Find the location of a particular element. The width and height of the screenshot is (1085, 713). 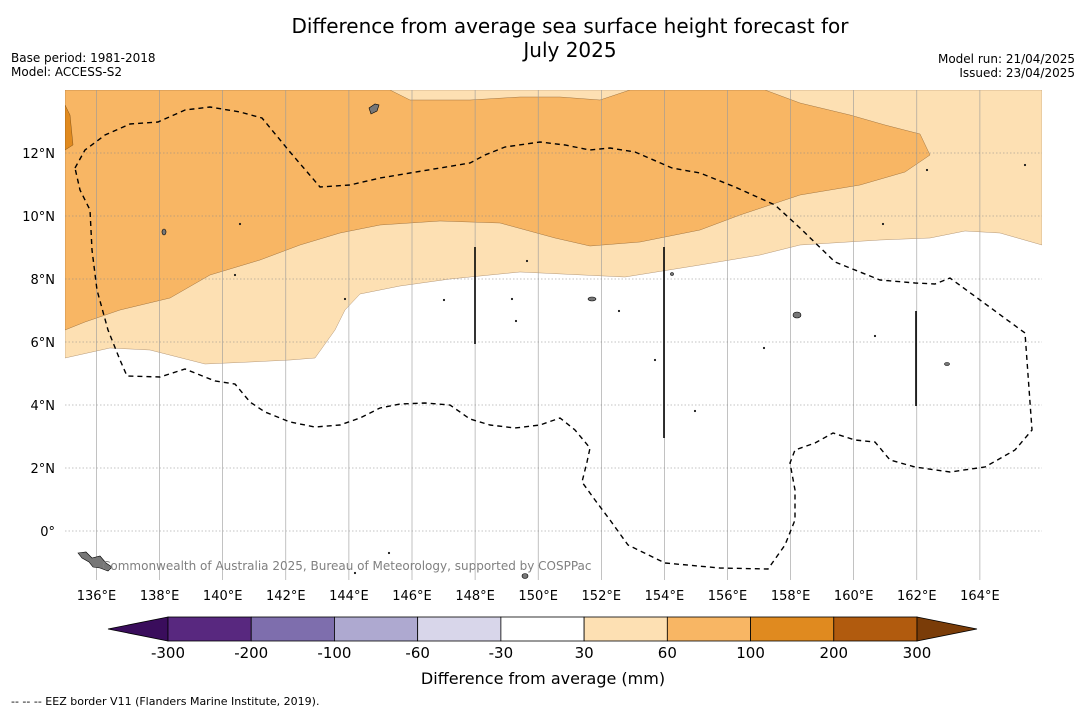

meta-left: Base period: 1981-2018 Model: ACCESS-S2 is located at coordinates (83, 65).